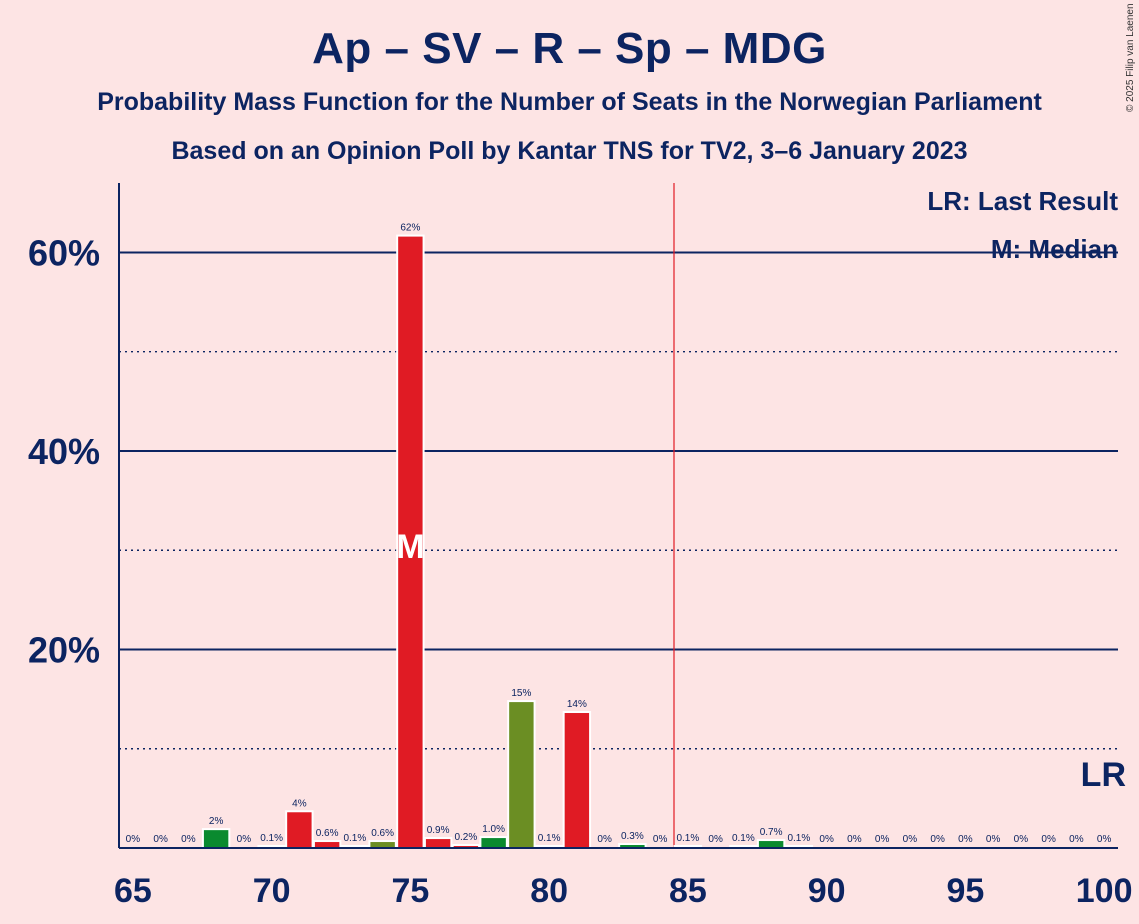 The width and height of the screenshot is (1139, 924). Describe the element at coordinates (354, 838) in the screenshot. I see `bar-label-73: 0.1%` at that location.